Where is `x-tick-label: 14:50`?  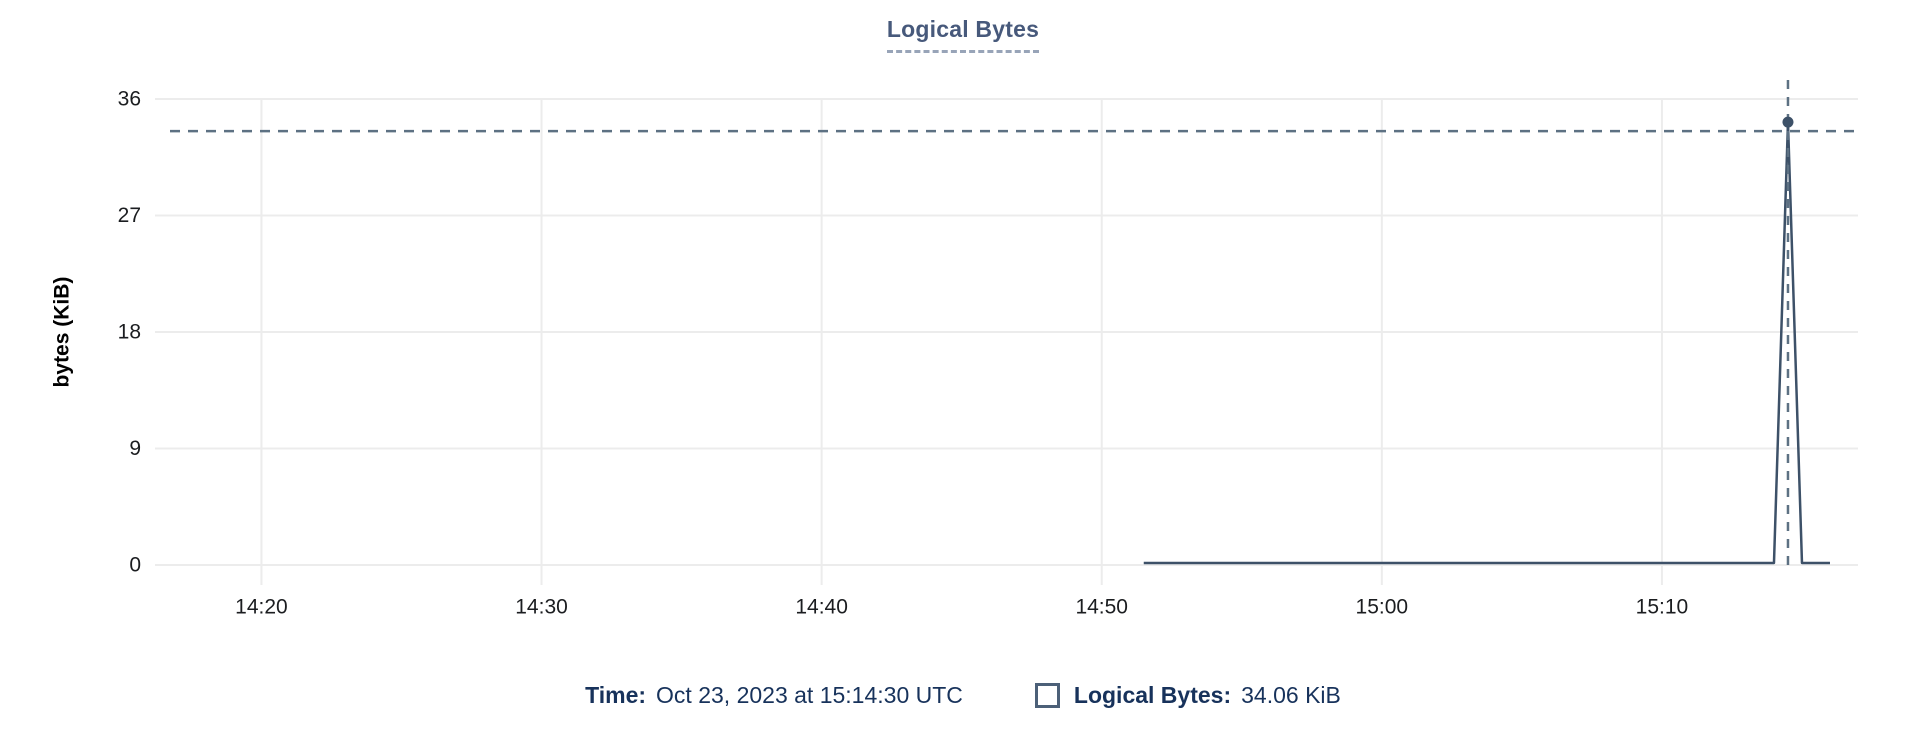 x-tick-label: 14:50 is located at coordinates (1101, 607).